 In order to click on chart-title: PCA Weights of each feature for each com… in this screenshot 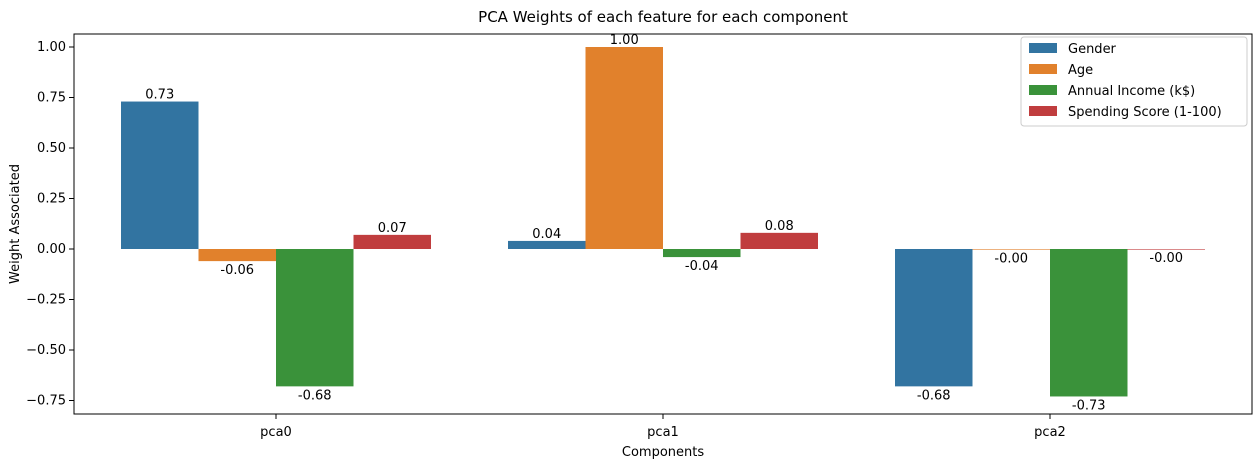, I will do `click(663, 17)`.